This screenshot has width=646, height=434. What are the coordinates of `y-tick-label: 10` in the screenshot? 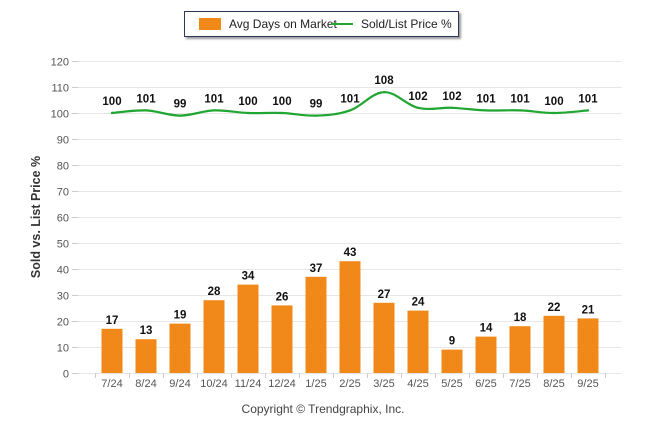 It's located at (63, 349).